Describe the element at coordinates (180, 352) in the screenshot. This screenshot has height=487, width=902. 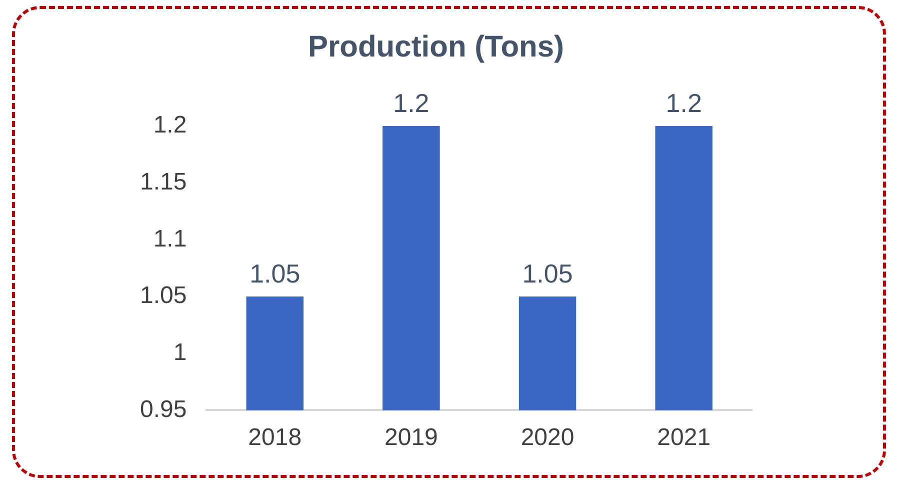
I see `y-tick-label: 1` at that location.